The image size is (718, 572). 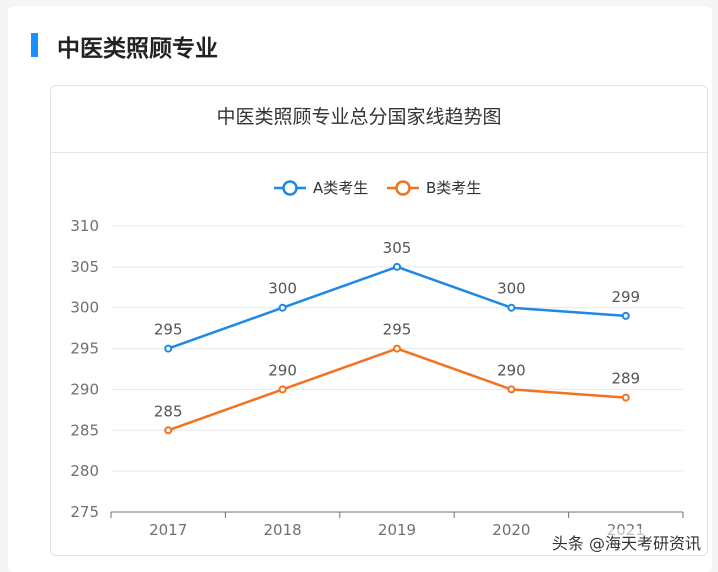 I want to click on y-tick-label: 275, so click(x=84, y=512).